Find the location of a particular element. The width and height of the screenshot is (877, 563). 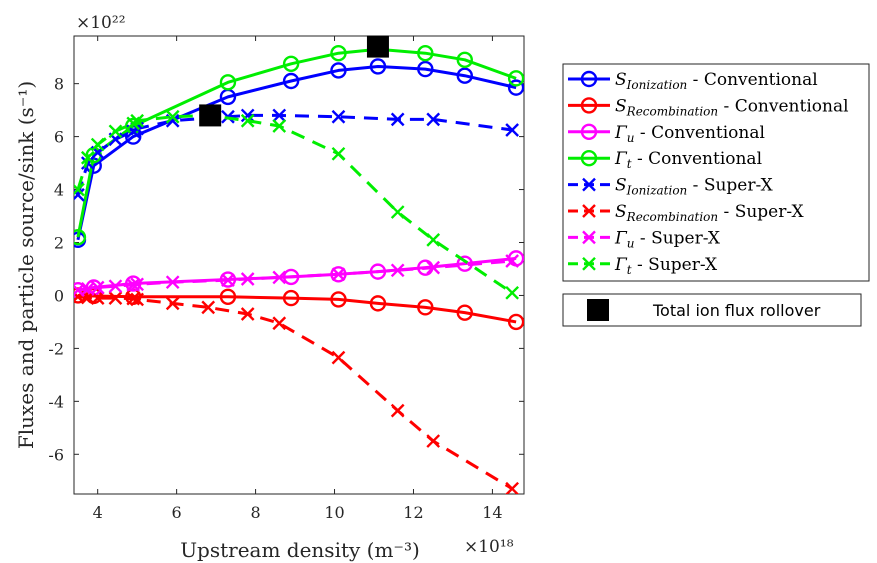

legend-label: SRecombination - Super-X is located at coordinates (709, 213).